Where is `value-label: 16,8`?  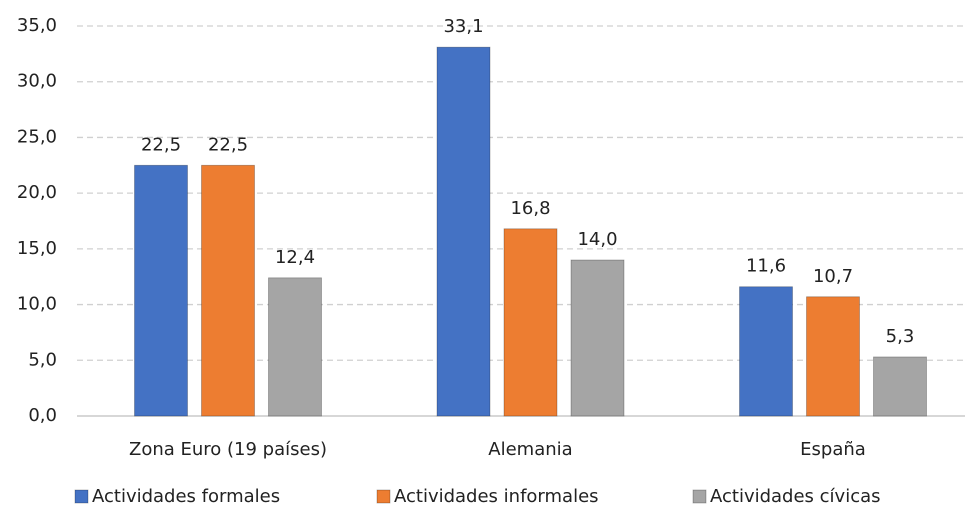
value-label: 16,8 is located at coordinates (530, 208).